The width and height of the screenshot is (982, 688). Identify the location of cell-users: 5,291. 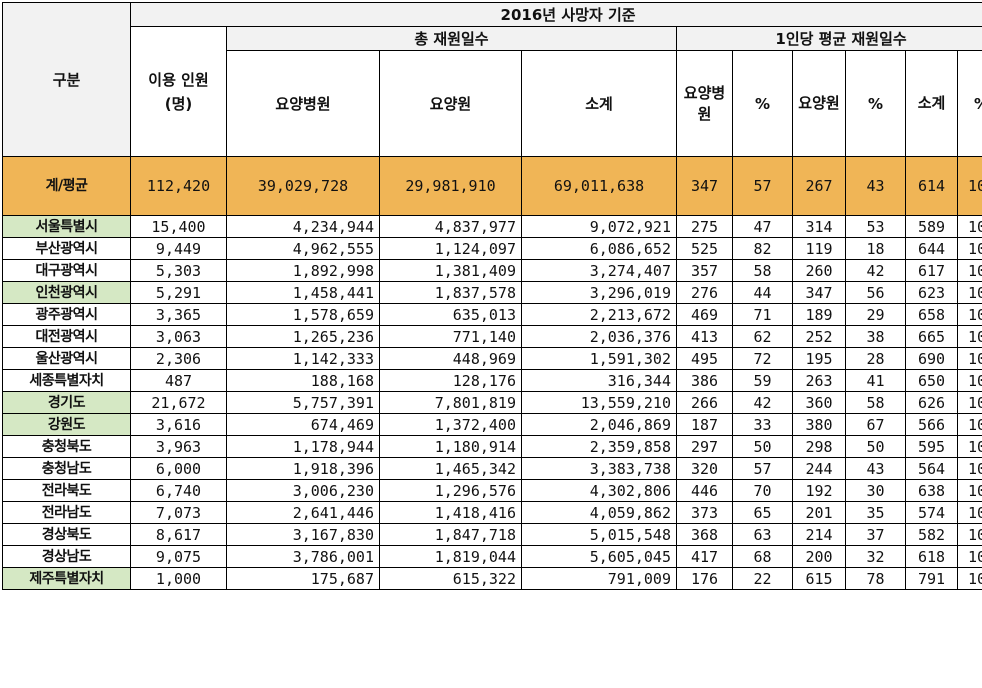
(179, 293).